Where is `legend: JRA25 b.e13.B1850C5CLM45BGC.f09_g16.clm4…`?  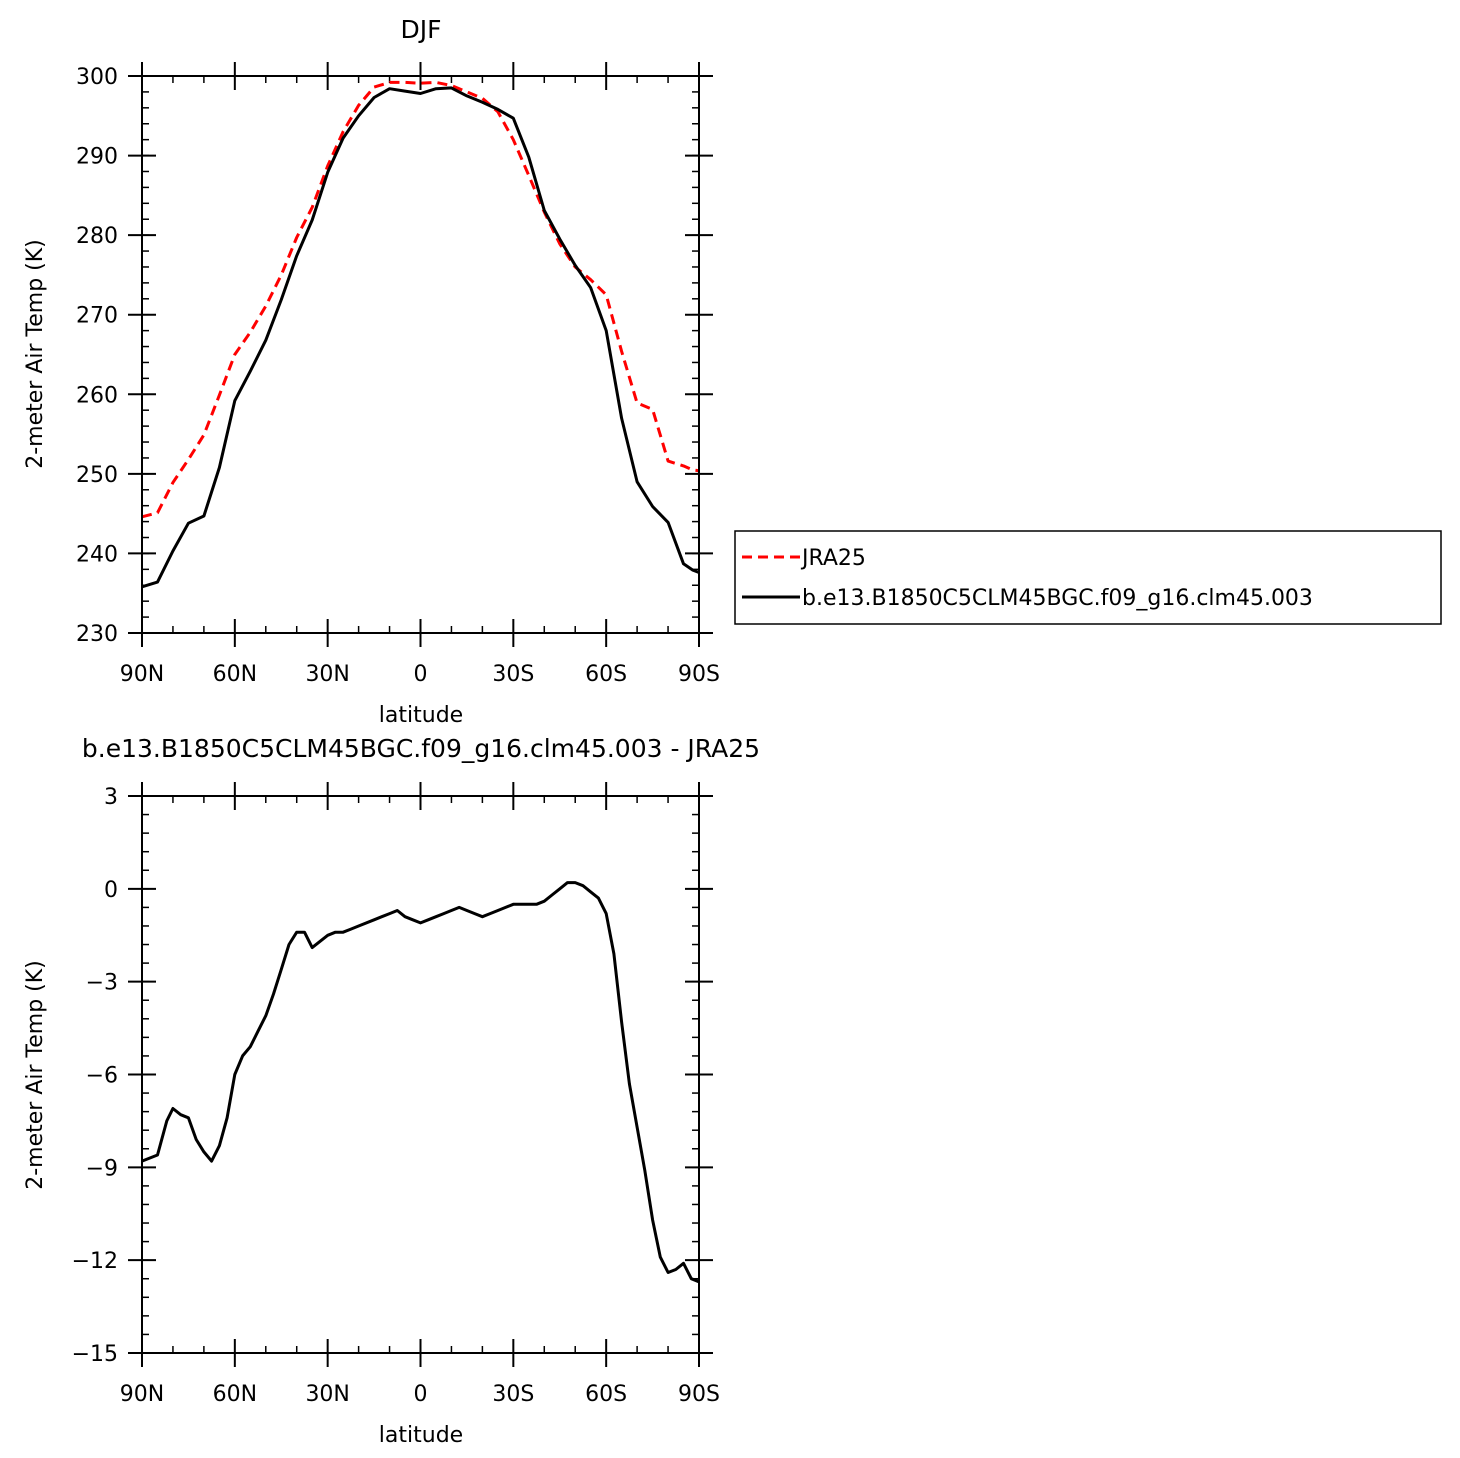
legend: JRA25 b.e13.B1850C5CLM45BGC.f09_g16.clm4… is located at coordinates (1088, 577).